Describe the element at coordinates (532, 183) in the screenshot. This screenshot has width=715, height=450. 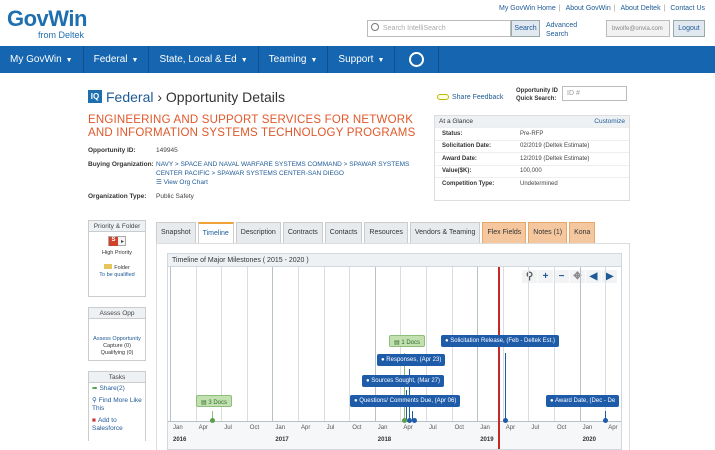
I see `glance-row-competition-type: Competition Type: Undetermined` at that location.